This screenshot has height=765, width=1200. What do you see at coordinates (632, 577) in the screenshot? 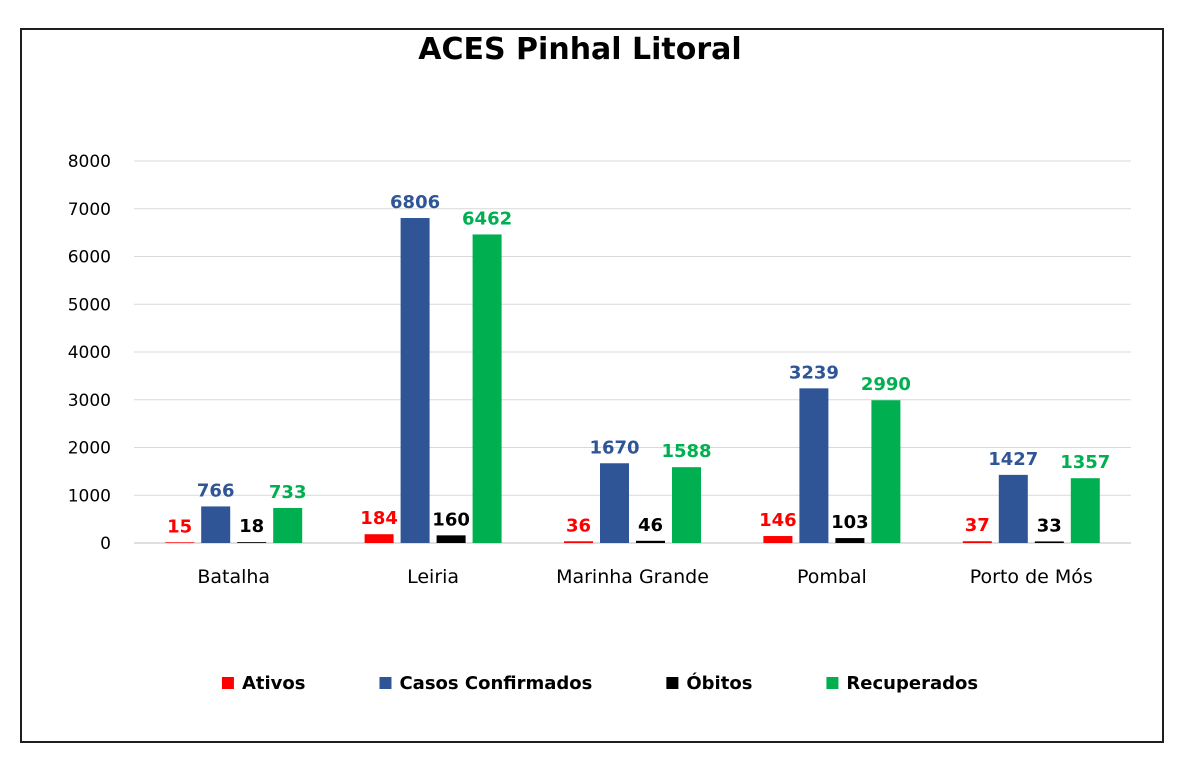
I see `category-label: Marinha Grande` at bounding box center [632, 577].